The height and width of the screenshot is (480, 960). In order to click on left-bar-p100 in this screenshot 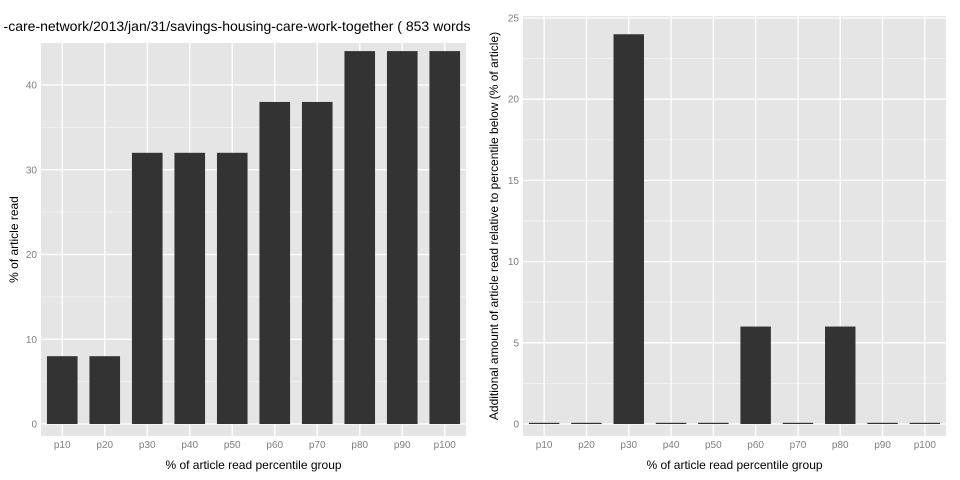, I will do `click(445, 237)`.